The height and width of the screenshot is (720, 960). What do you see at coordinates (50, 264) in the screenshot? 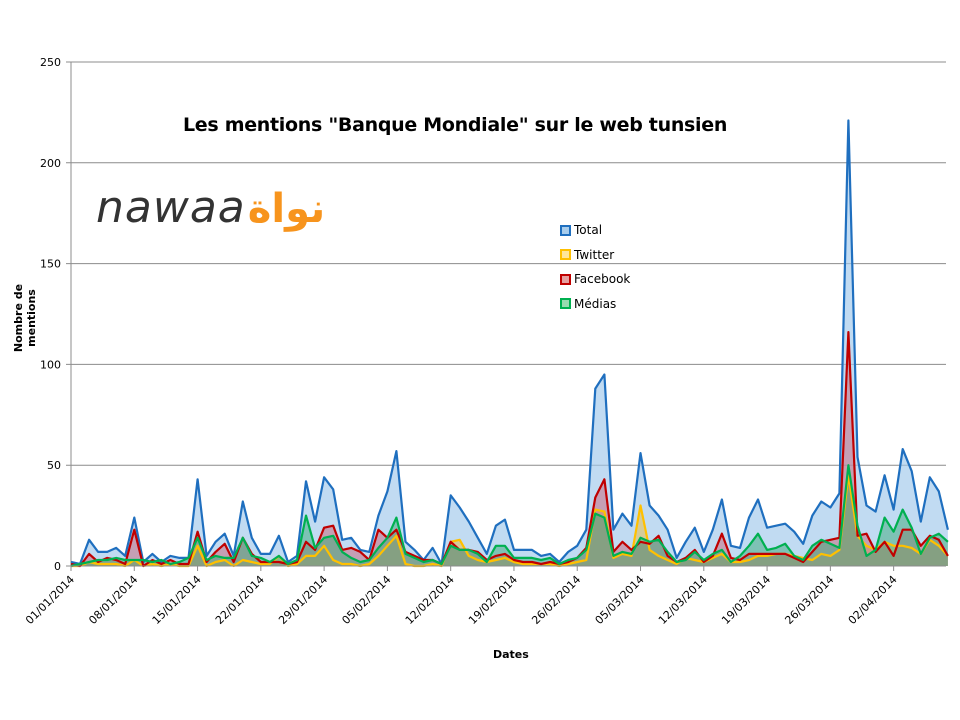
I see `y-tick-label: 150` at bounding box center [50, 264].